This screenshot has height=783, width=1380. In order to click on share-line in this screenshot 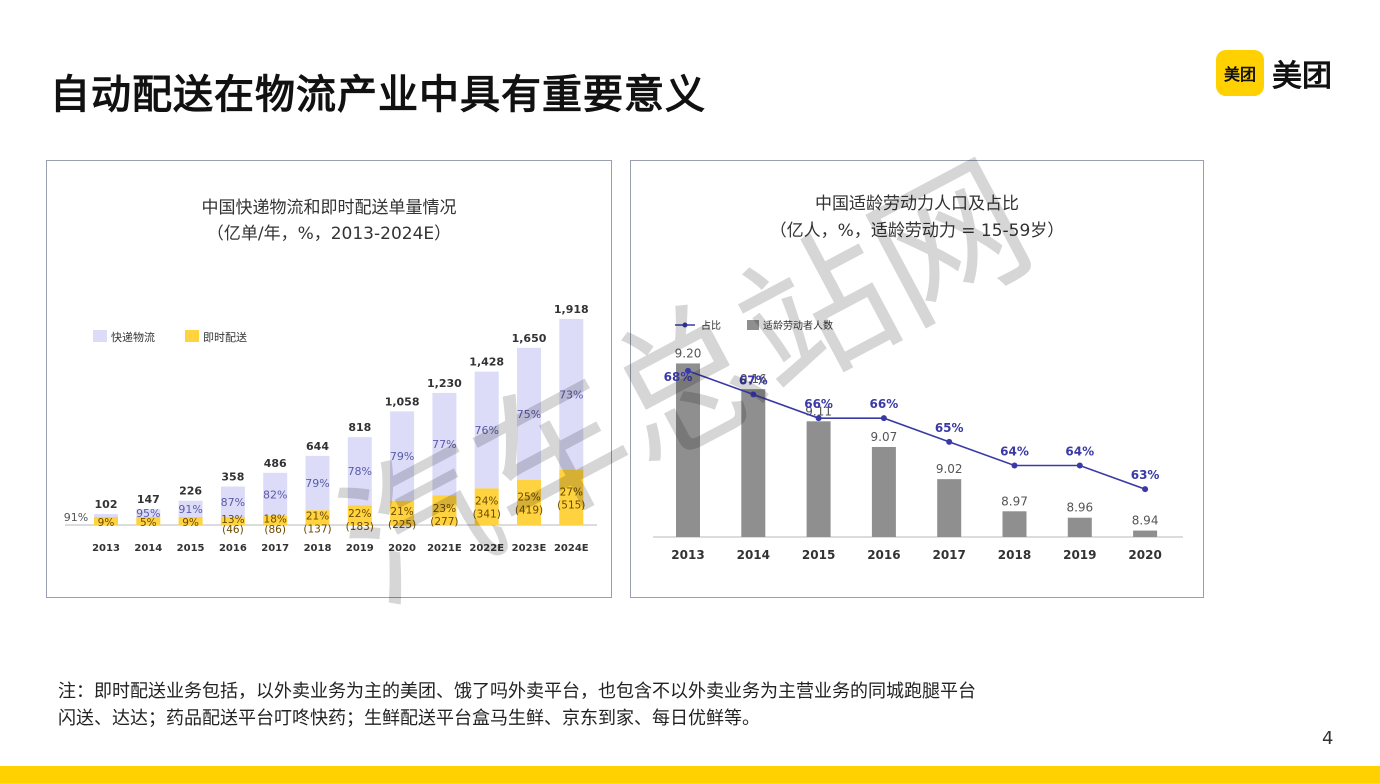, I will do `click(916, 430)`.